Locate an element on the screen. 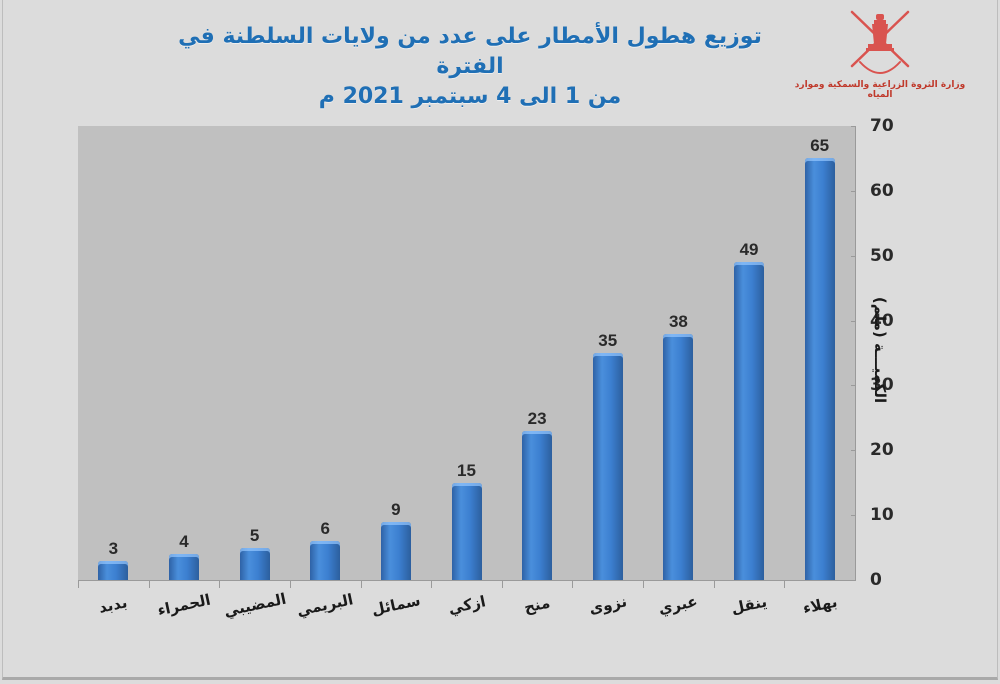 The width and height of the screenshot is (1000, 684). bar-value-label: 65 is located at coordinates (820, 146).